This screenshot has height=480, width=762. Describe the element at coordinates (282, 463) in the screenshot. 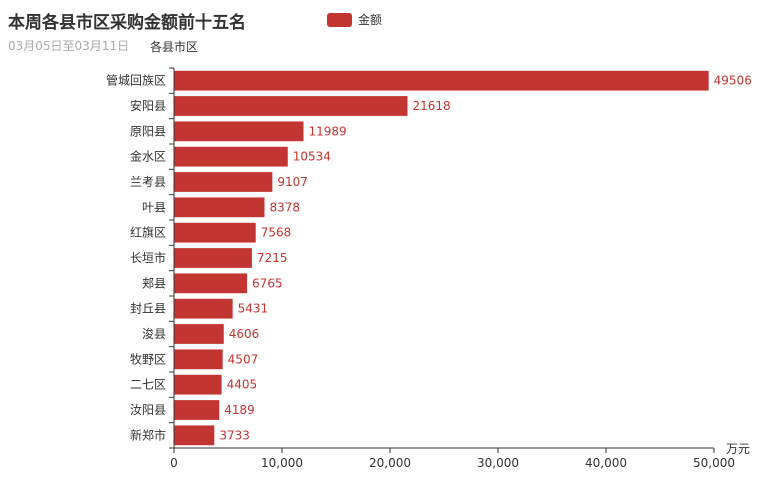

I see `x-tick-label: 10,000` at that location.